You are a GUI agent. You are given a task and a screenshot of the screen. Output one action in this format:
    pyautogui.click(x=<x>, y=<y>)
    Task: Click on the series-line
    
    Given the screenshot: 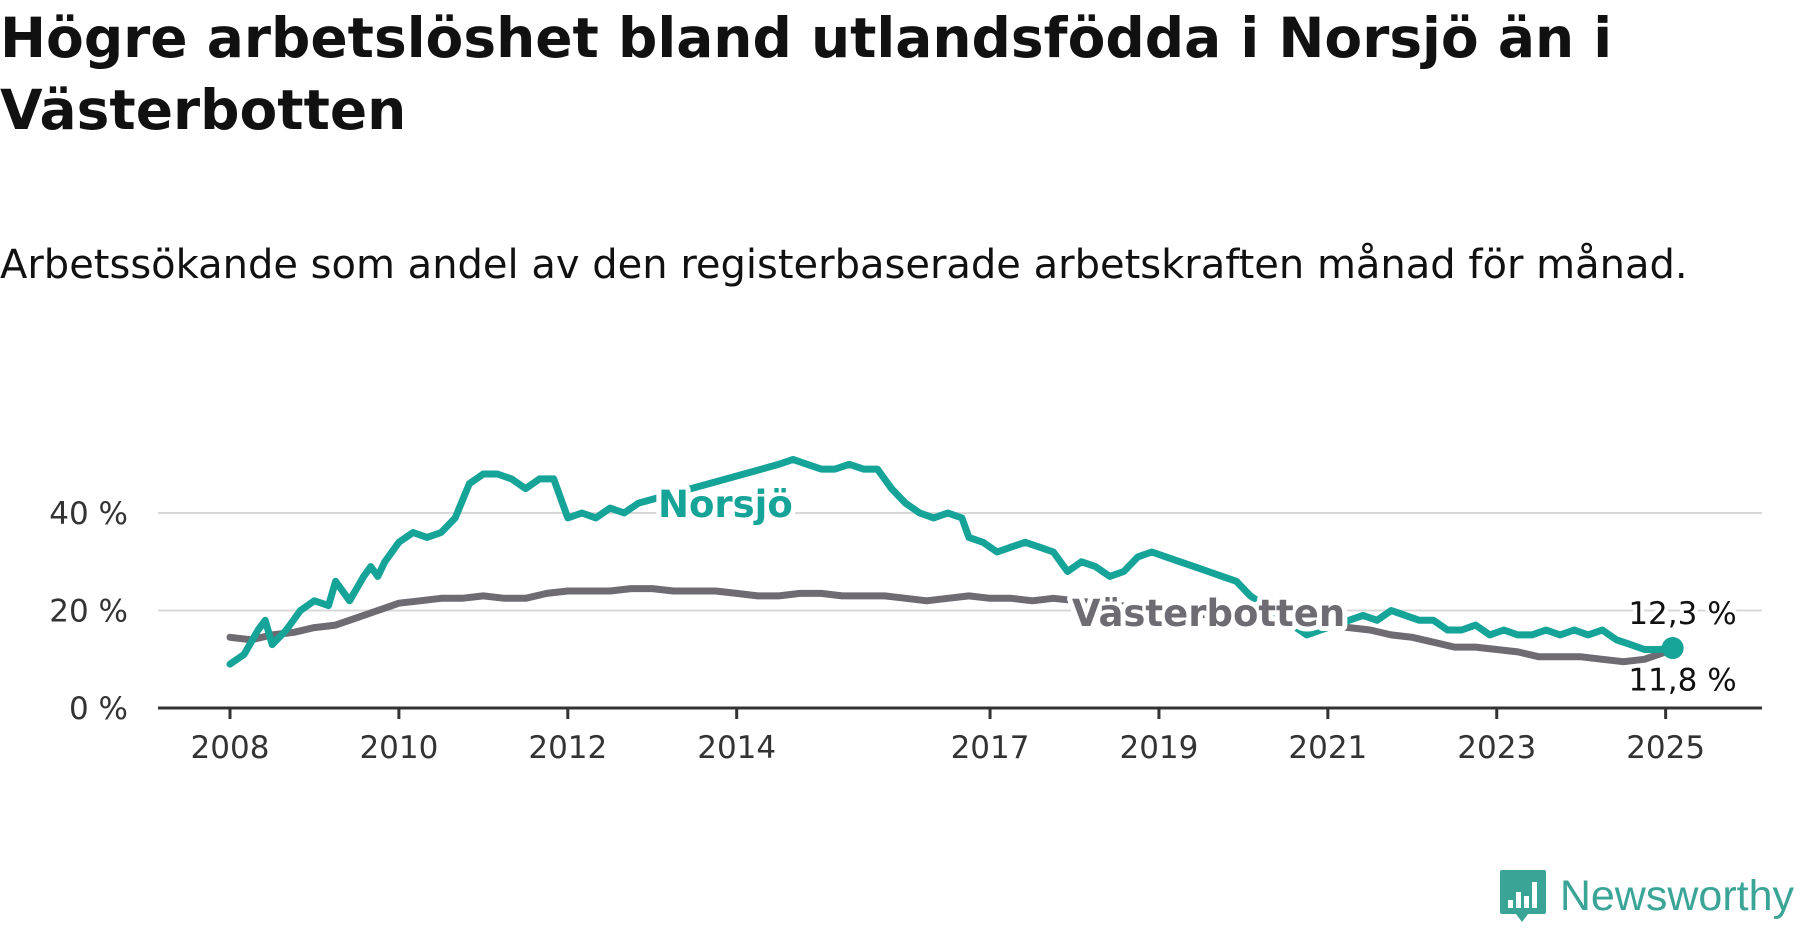 What is the action you would take?
    pyautogui.click(x=951, y=625)
    